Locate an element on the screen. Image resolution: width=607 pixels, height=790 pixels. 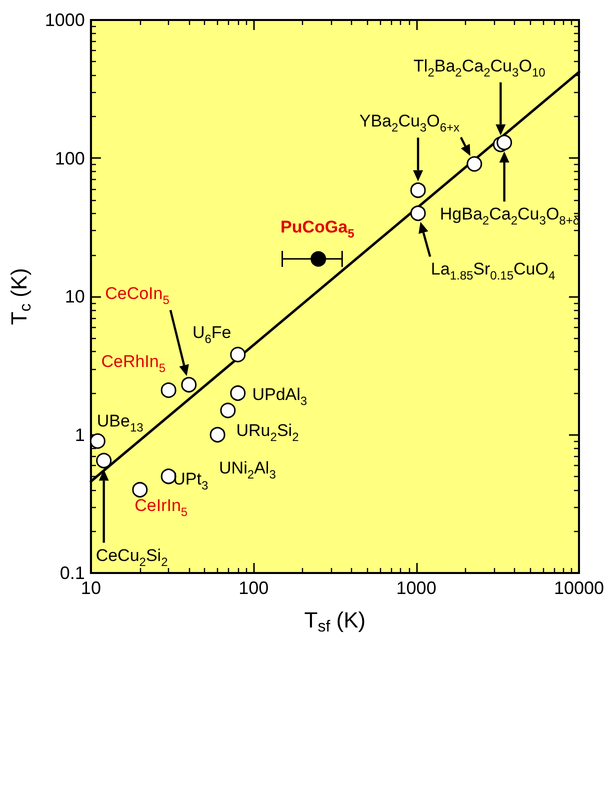
annotation: YBa$_{2}$Cu$_{3}$O$_{6+x}$ is located at coordinates (409, 123).